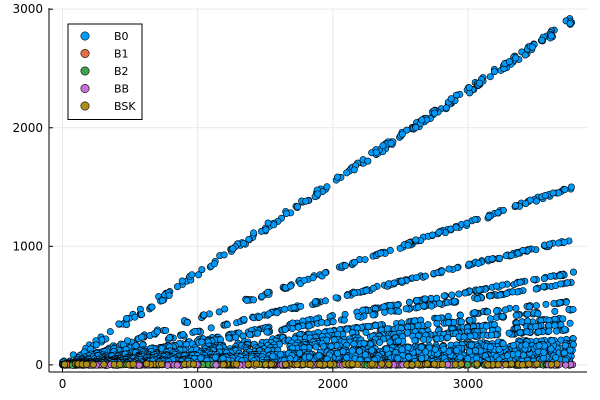 The image size is (600, 400). I want to click on legend-label-b1: B1, so click(121, 54).